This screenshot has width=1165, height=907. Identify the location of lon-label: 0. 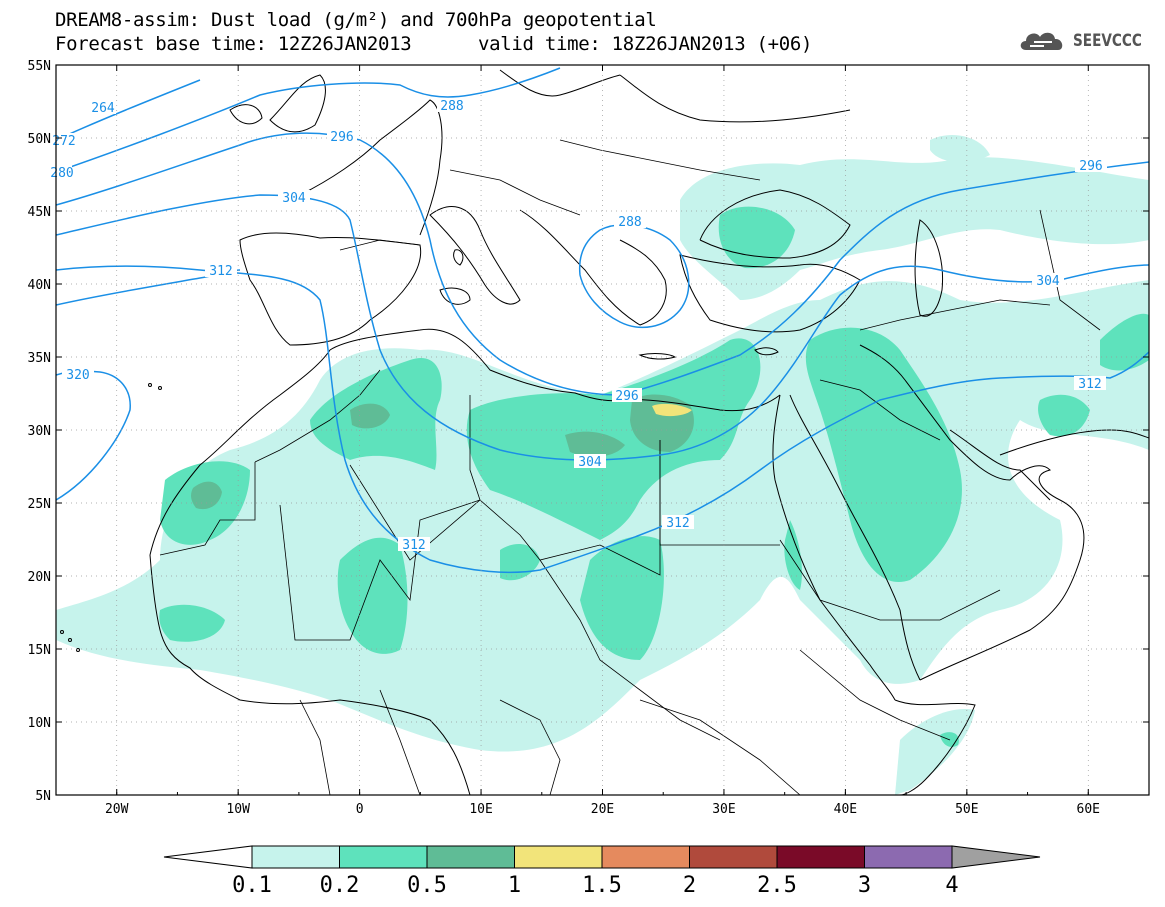
(360, 809).